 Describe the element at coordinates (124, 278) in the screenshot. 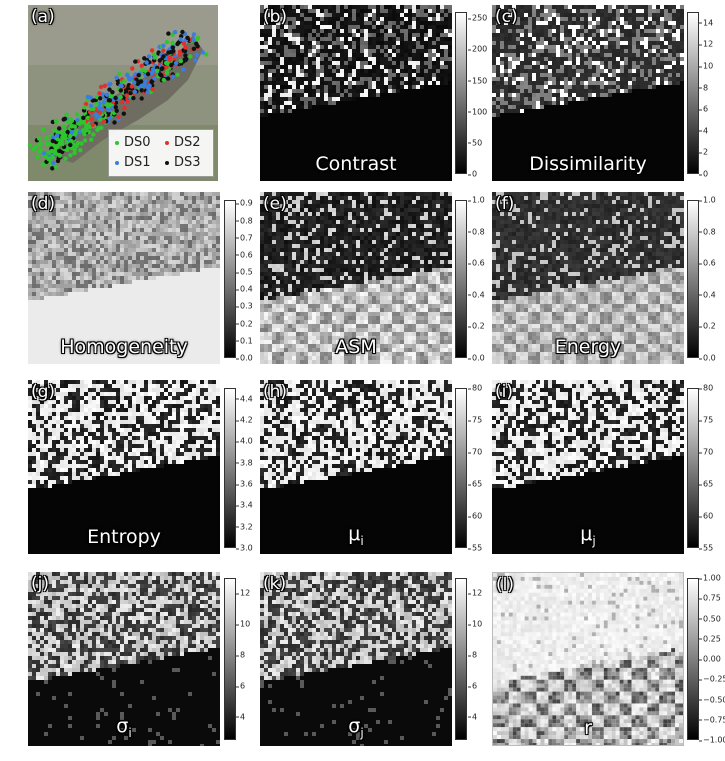

I see `homogeneity-texture` at that location.